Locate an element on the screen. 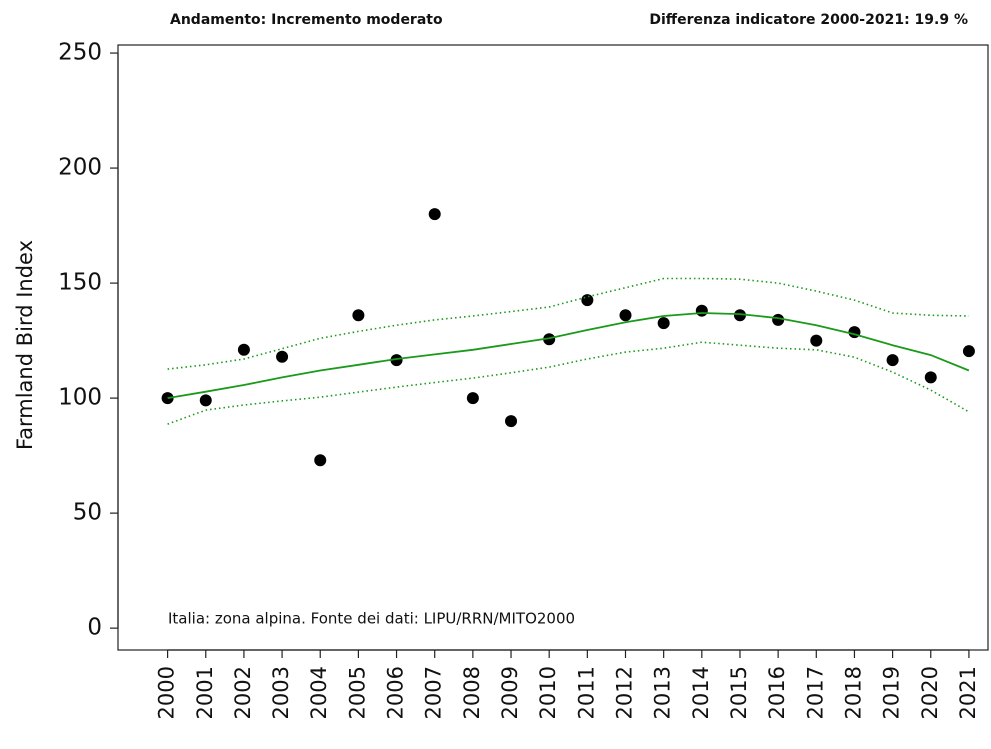  trend-line is located at coordinates (568, 355).